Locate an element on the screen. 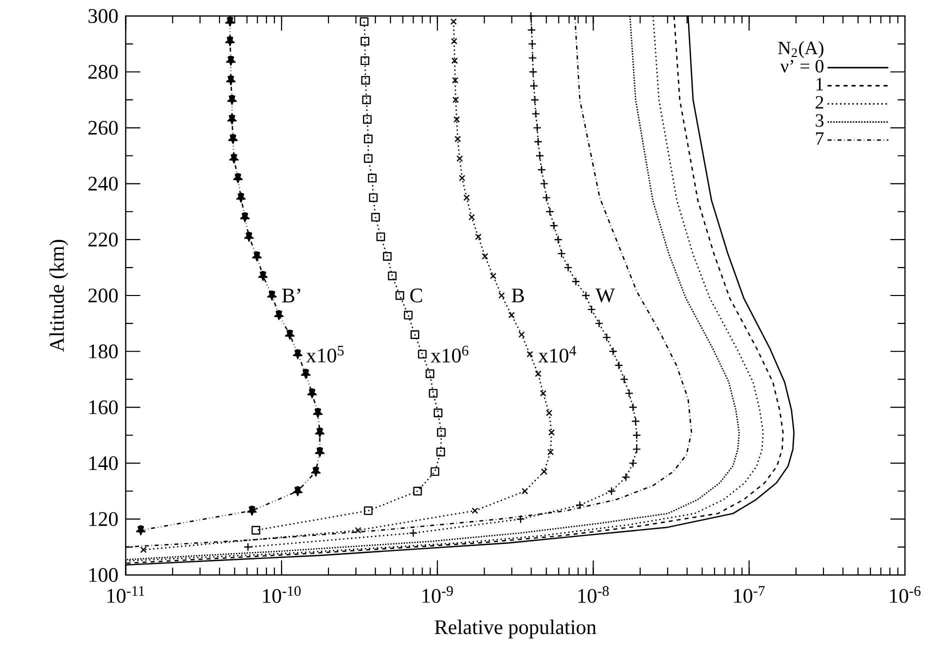  legend-title: N$_{2}$(A) is located at coordinates (801, 49).